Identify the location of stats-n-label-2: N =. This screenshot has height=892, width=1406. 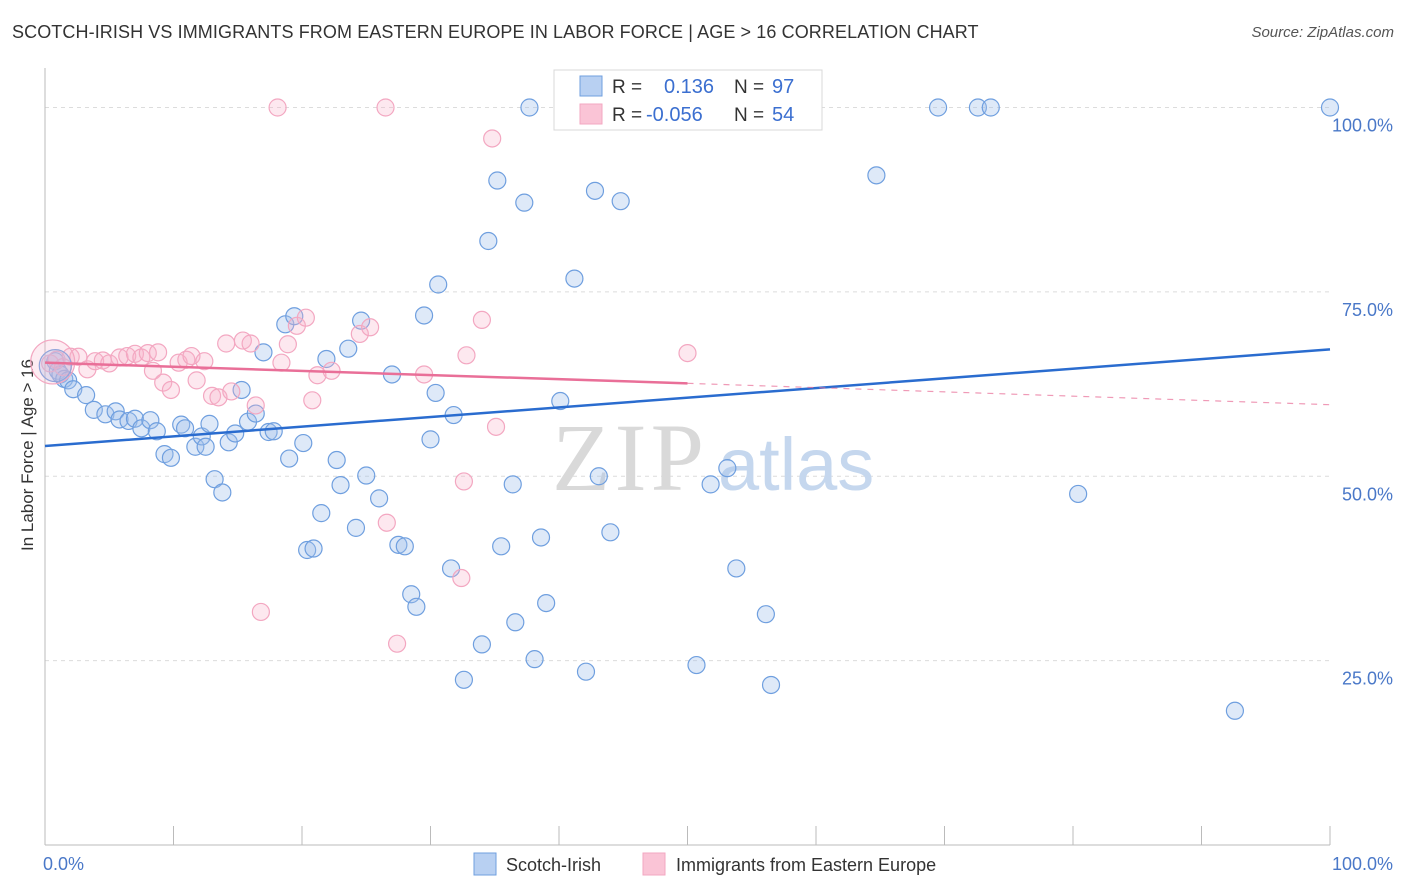
(749, 115).